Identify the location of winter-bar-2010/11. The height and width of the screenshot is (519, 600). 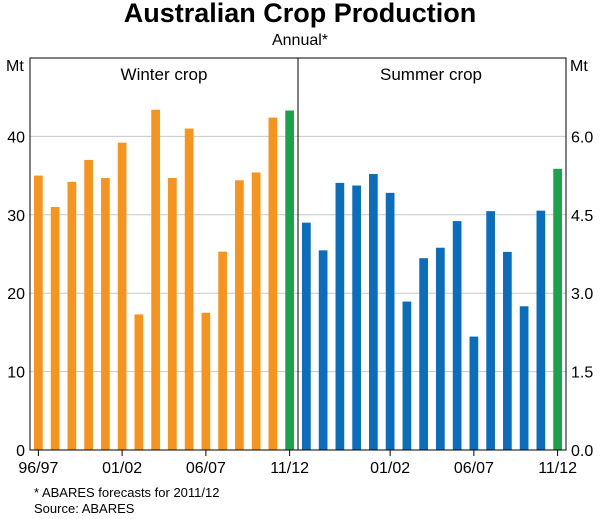
(273, 284).